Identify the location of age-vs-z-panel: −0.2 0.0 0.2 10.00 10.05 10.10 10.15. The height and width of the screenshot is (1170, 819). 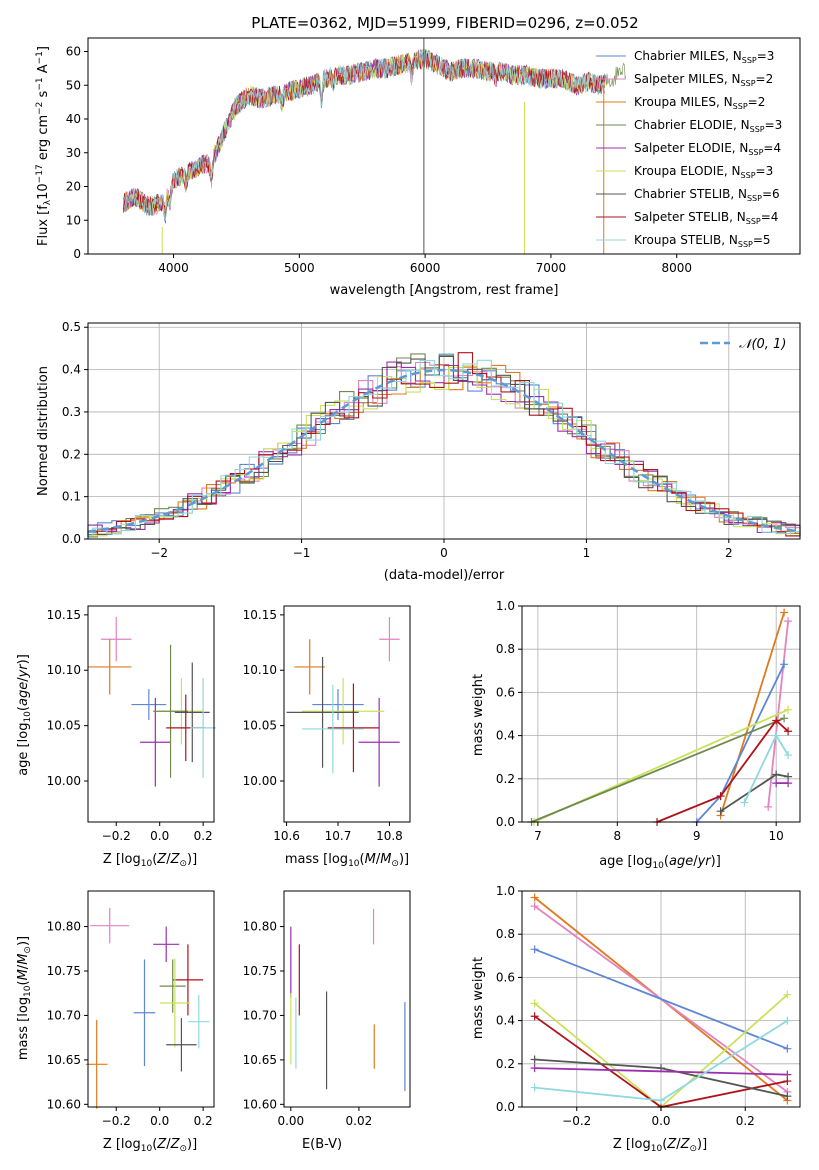
(132, 724).